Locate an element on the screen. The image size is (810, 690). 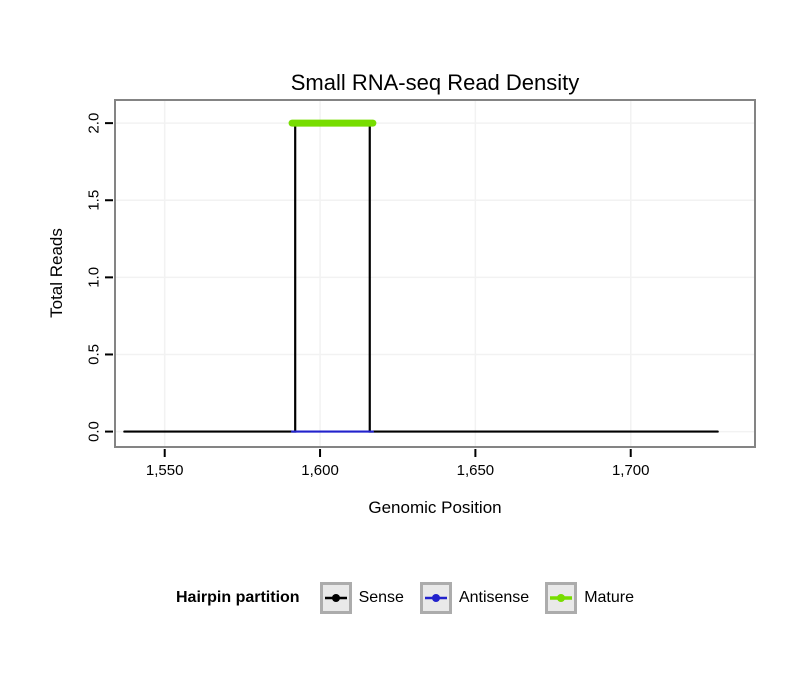
y-axis-title: Total Reads is located at coordinates (56, 273).